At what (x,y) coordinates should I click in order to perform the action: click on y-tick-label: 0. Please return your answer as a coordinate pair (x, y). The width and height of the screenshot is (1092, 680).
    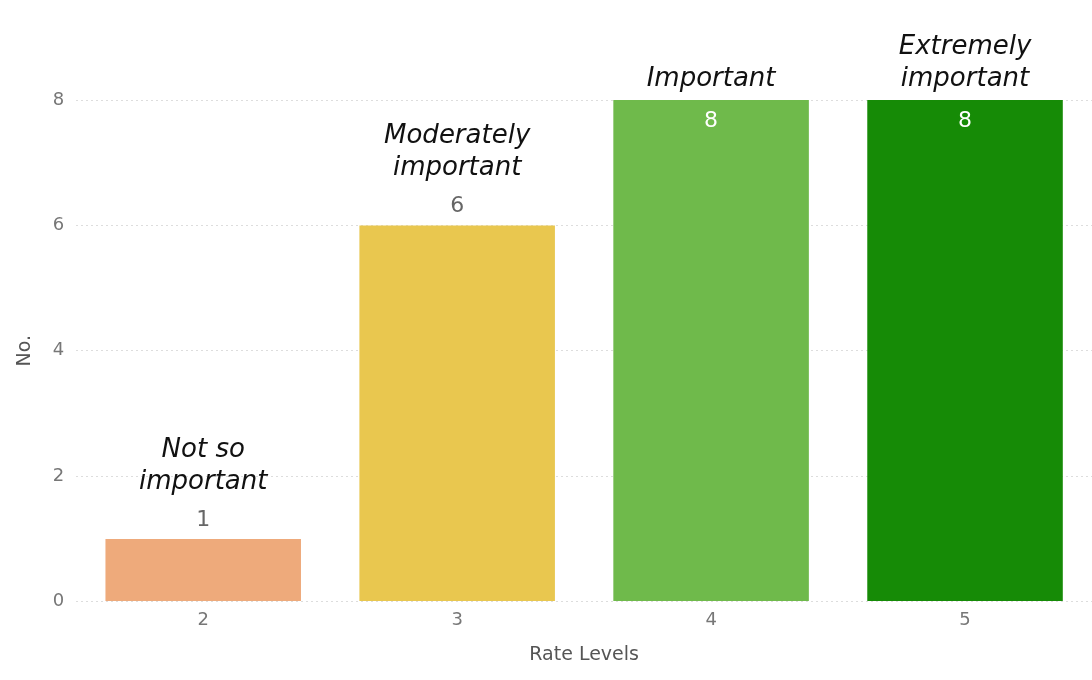
    Looking at the image, I should click on (58, 600).